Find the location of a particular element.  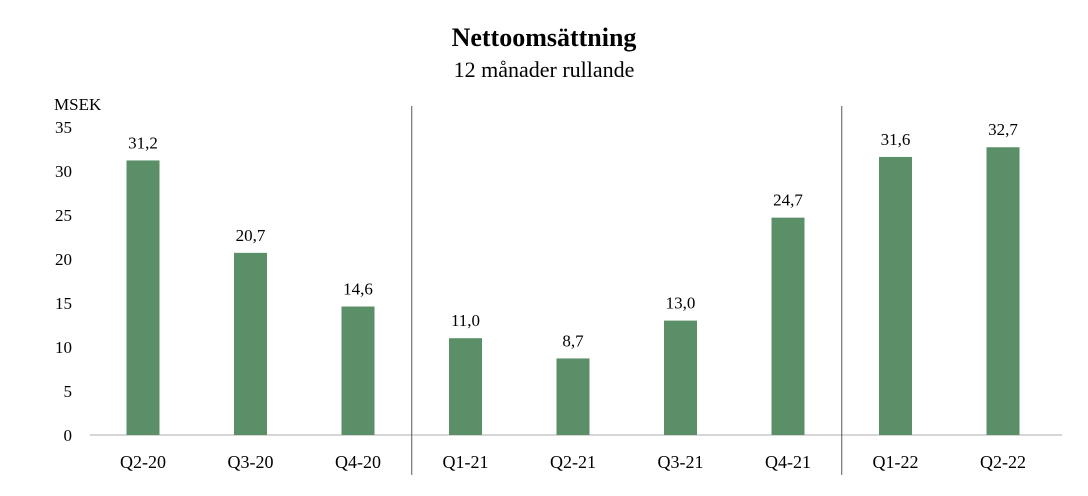

bar-value-label: 31,2 is located at coordinates (143, 142).